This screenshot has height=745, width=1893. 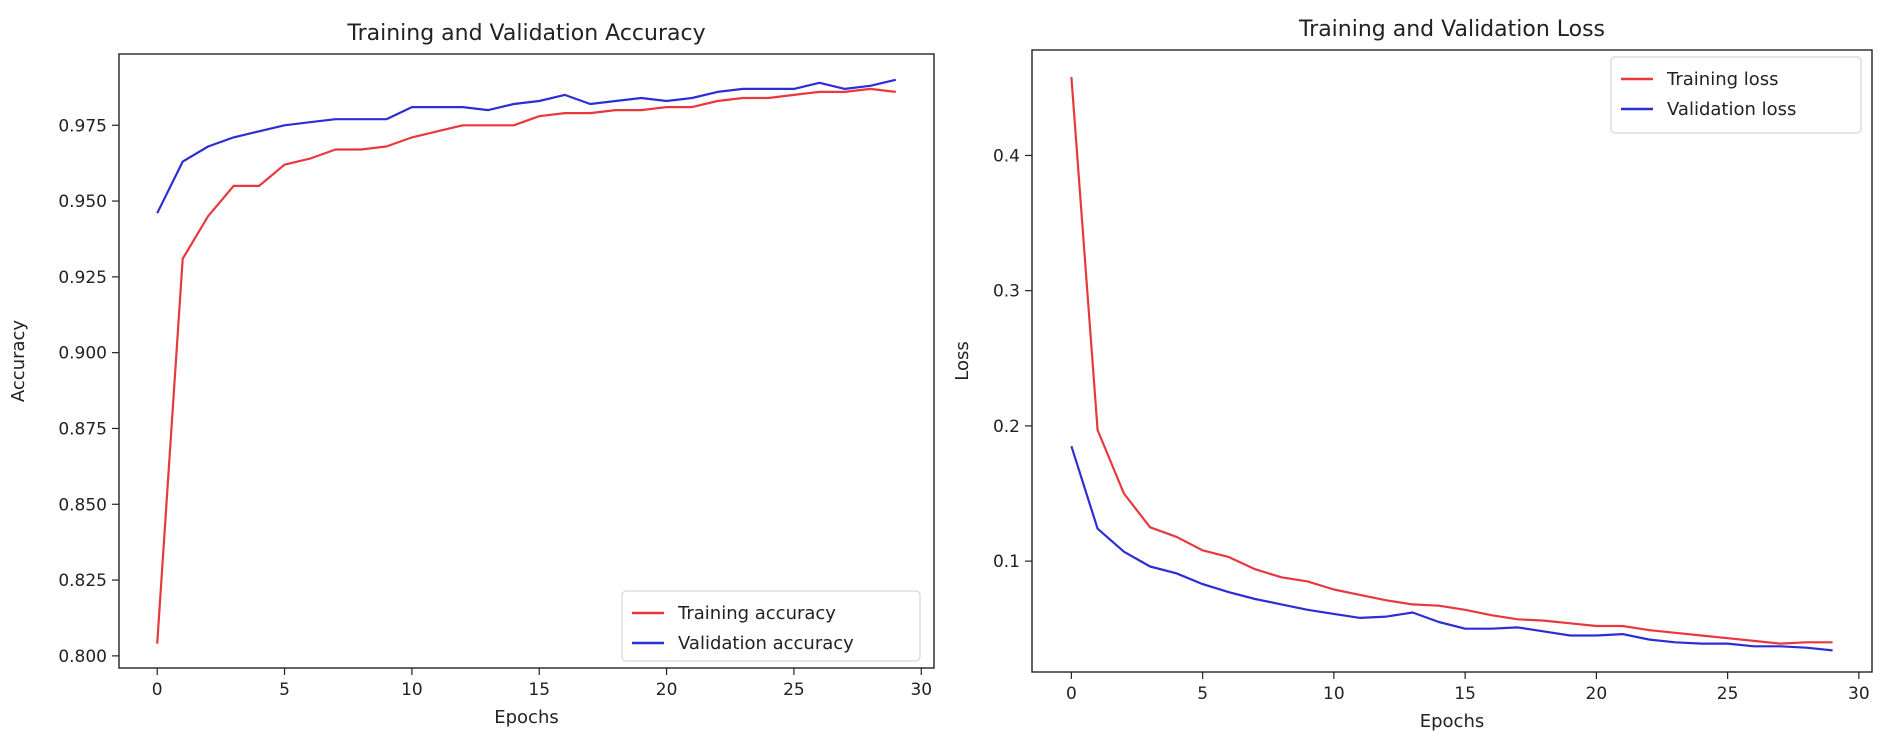 I want to click on y-axis-label: Accuracy, so click(x=18, y=361).